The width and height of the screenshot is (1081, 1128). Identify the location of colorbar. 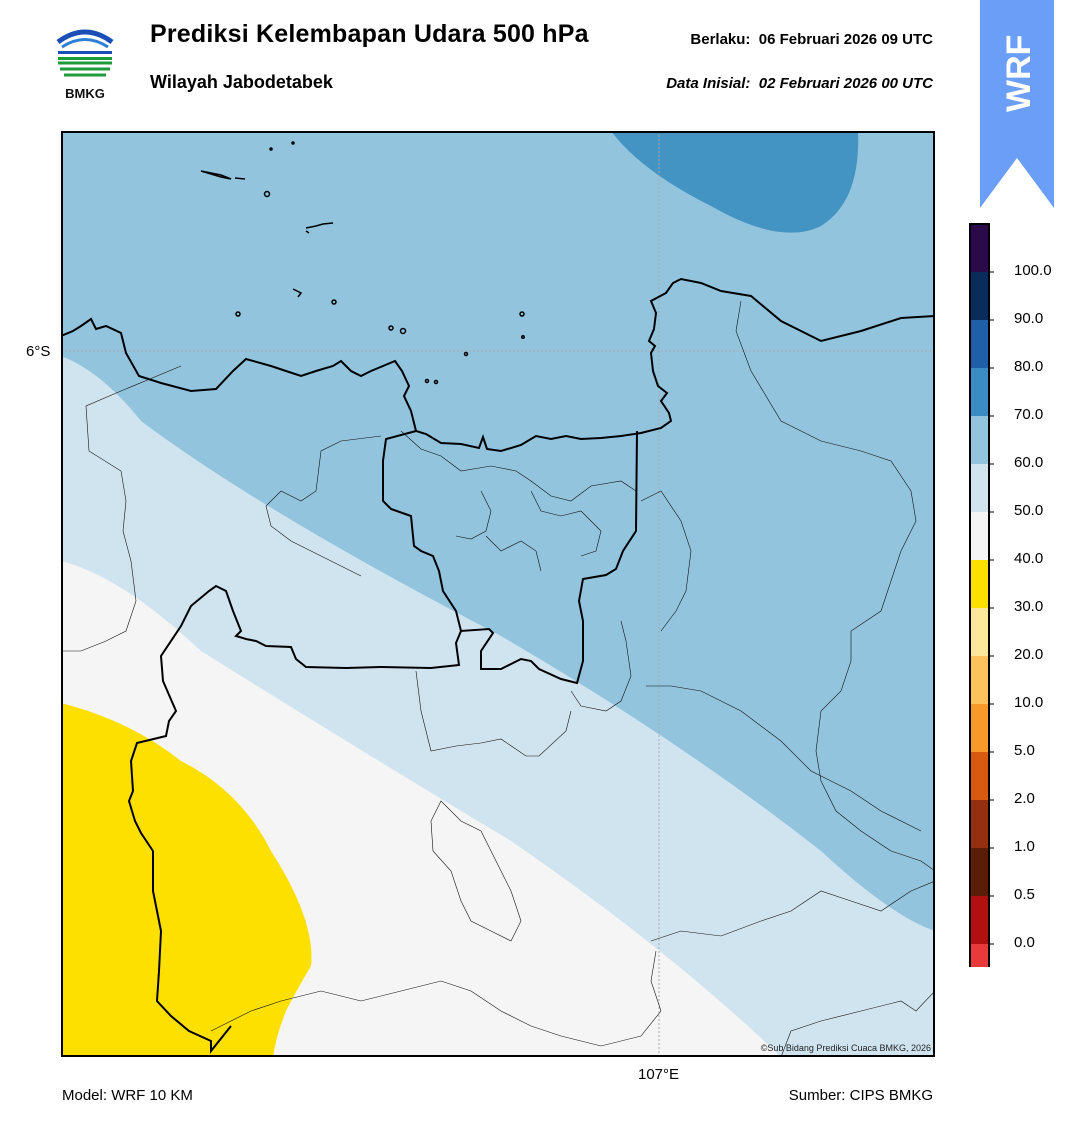
(1018, 607).